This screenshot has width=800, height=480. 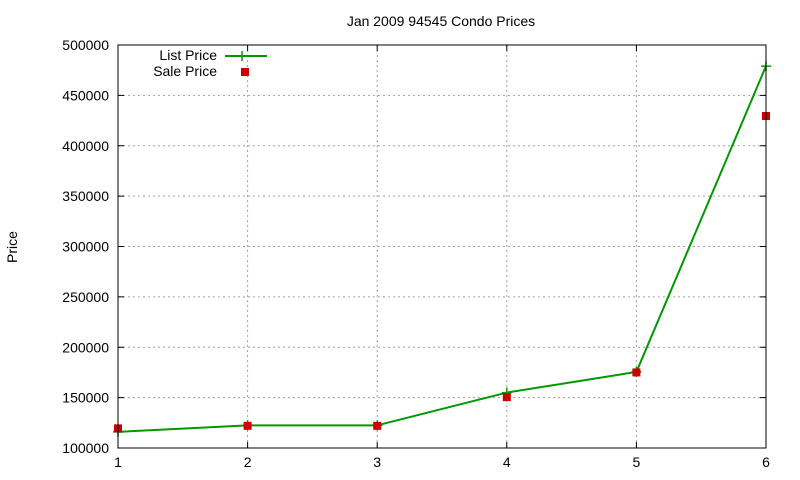 What do you see at coordinates (118, 462) in the screenshot?
I see `x-tick-label: 1` at bounding box center [118, 462].